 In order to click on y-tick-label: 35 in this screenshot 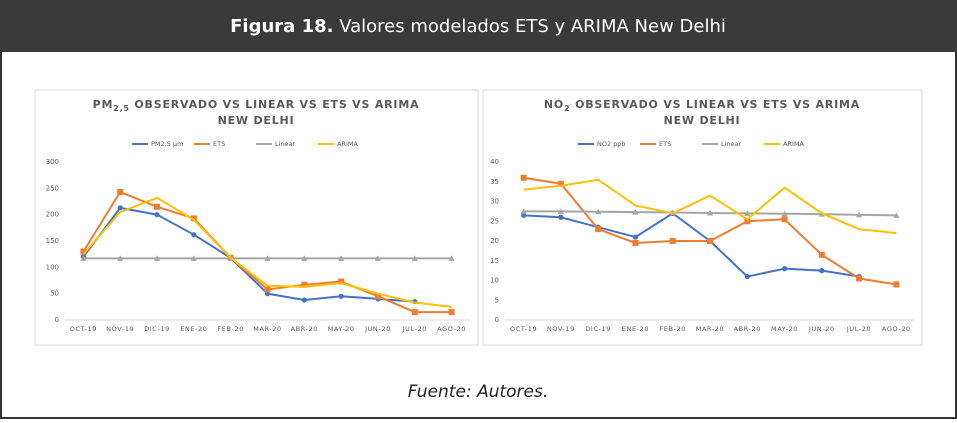, I will do `click(494, 182)`.